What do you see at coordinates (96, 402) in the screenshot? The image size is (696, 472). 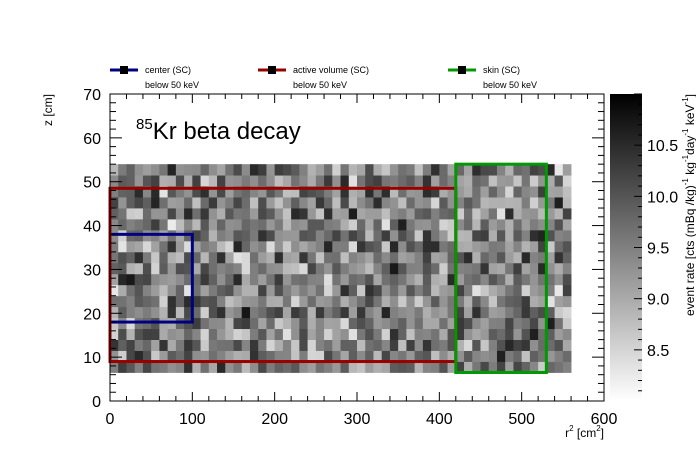 I see `y-tick-label: 0` at bounding box center [96, 402].